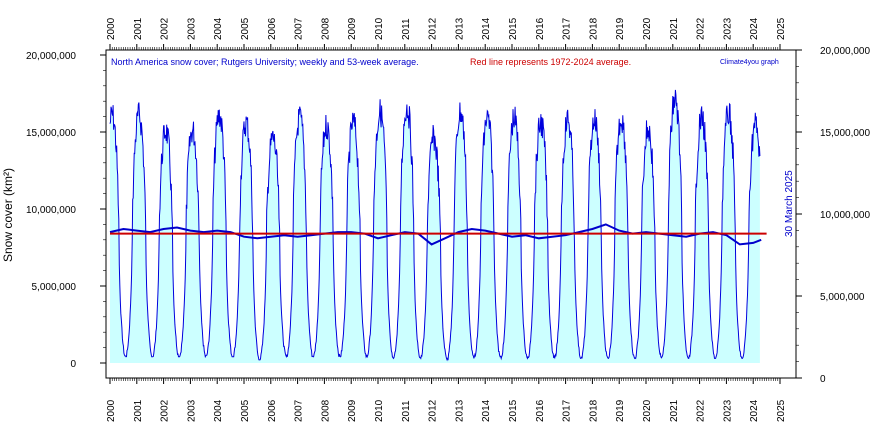 This screenshot has width=880, height=431. Describe the element at coordinates (191, 410) in the screenshot. I see `x-tick-label-bottom: 2003` at that location.